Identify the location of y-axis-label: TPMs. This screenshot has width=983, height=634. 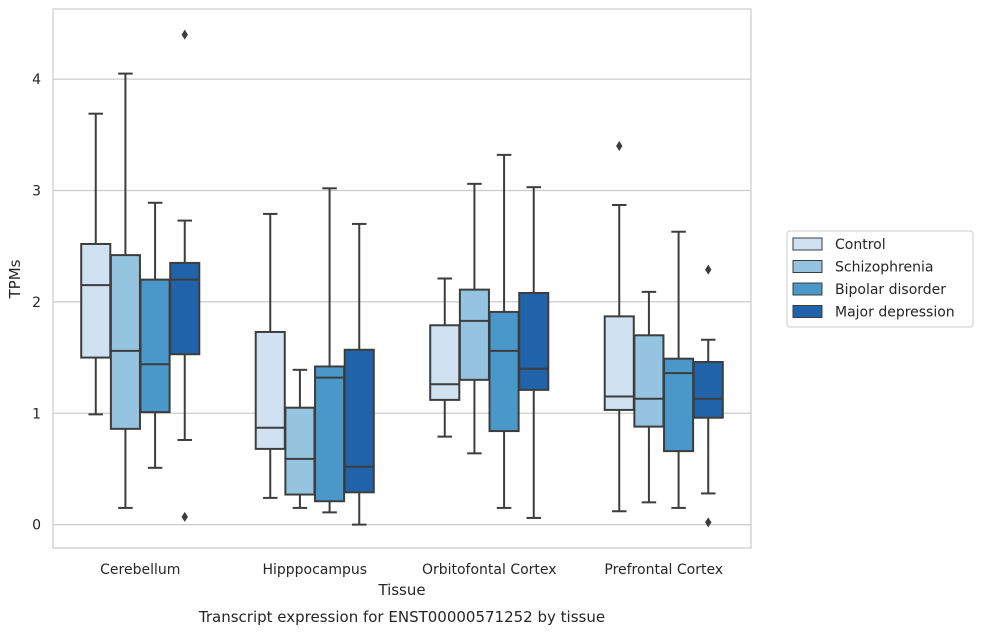
(15, 279).